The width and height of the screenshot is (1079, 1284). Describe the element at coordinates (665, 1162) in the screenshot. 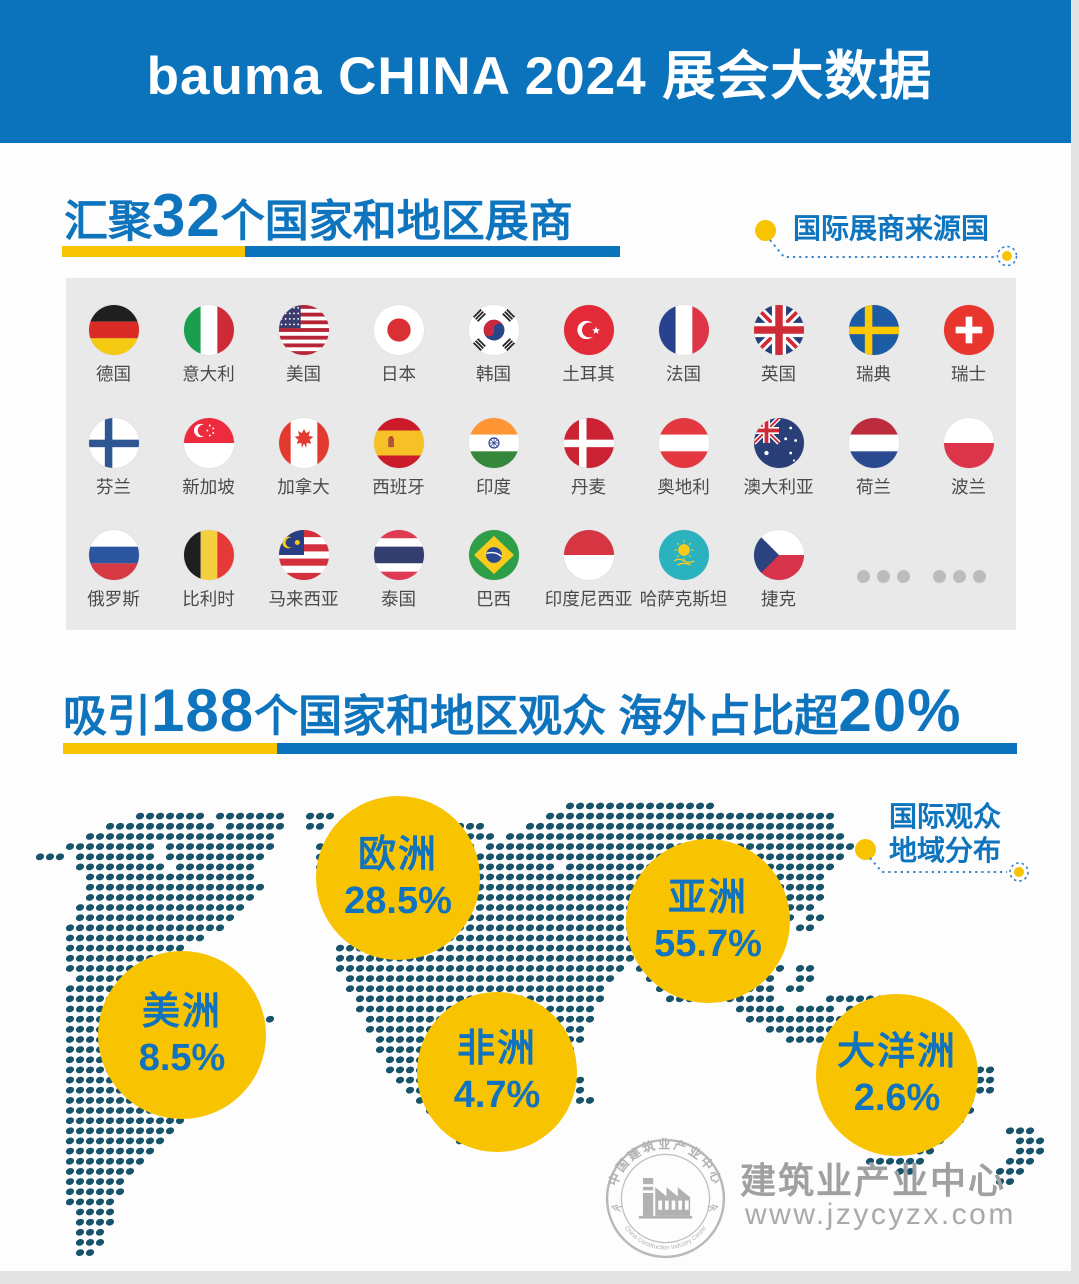

I see `svg-text: 中国建筑业产业中心` at that location.